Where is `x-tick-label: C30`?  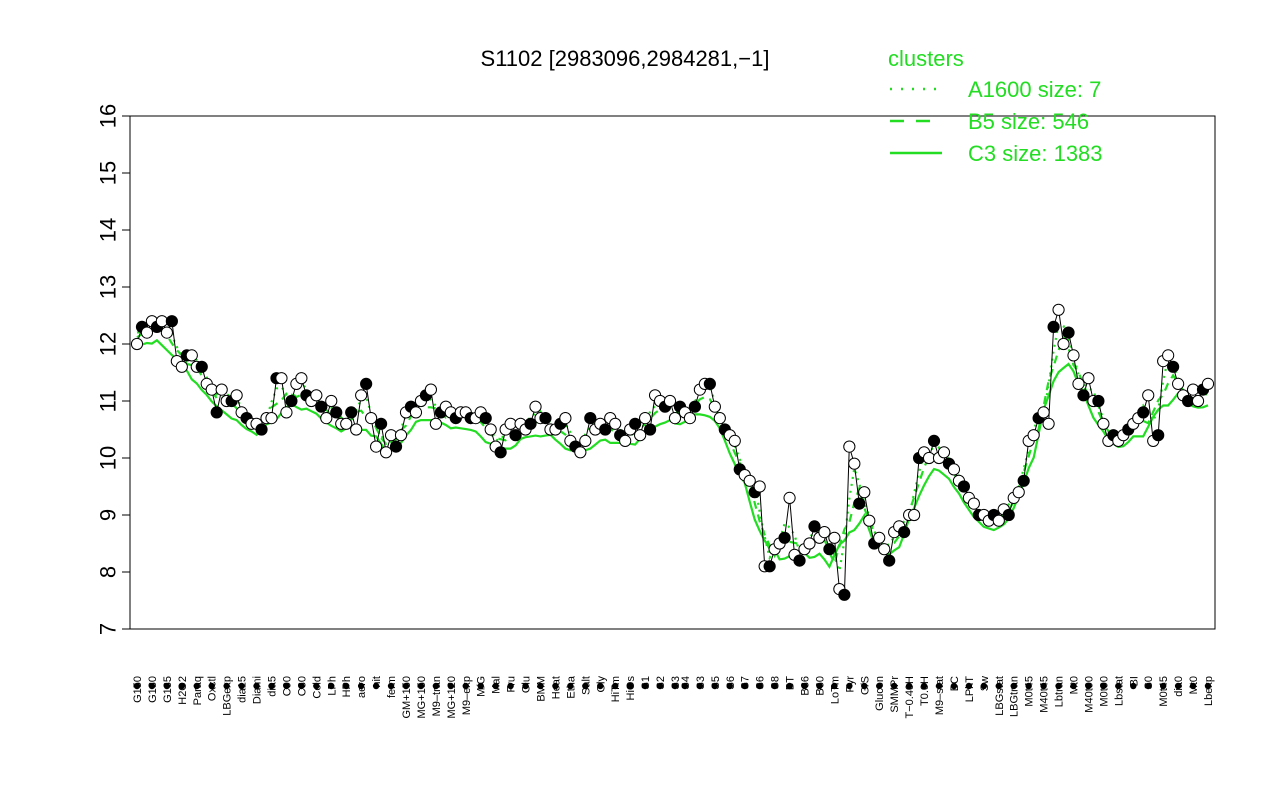
x-tick-label: C30 is located at coordinates (302, 686).